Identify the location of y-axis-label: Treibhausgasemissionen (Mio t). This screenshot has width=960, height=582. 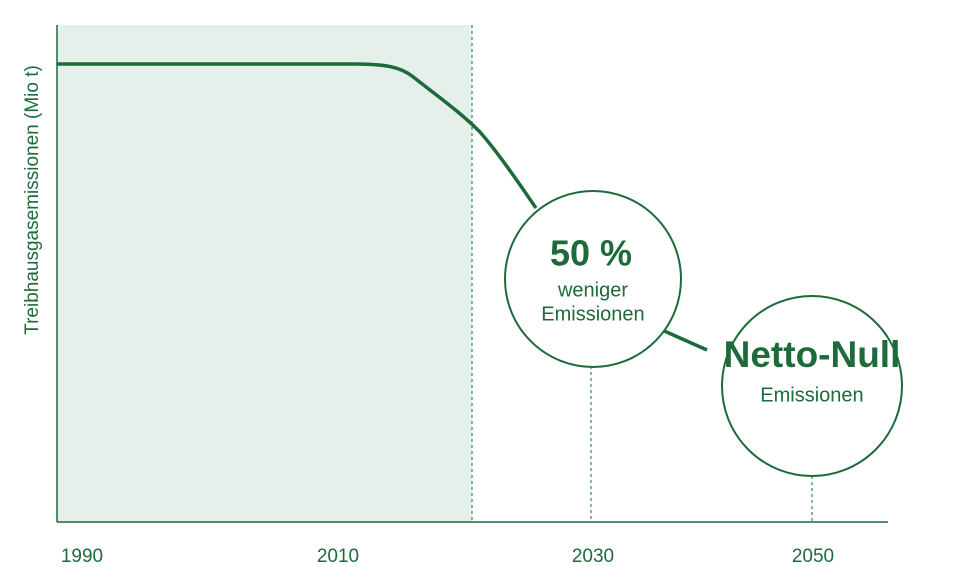
(32, 200).